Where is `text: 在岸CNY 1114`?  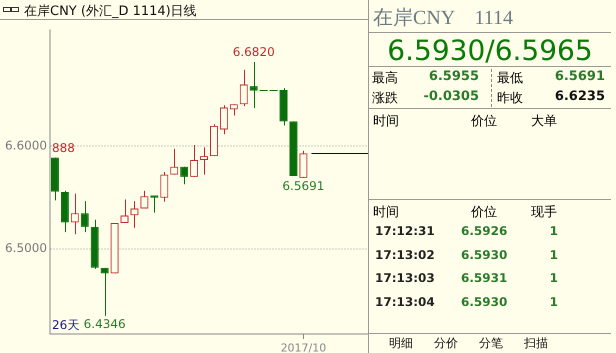 text: 在岸CNY 1114 is located at coordinates (443, 18).